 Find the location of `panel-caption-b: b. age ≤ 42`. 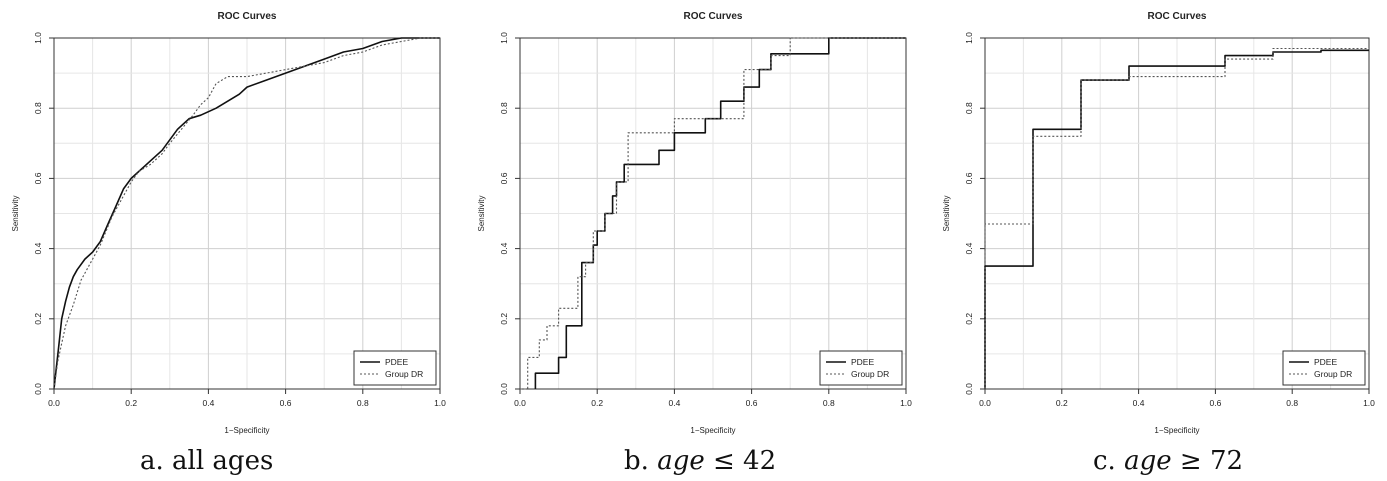

panel-caption-b: b. age ≤ 42 is located at coordinates (700, 461).